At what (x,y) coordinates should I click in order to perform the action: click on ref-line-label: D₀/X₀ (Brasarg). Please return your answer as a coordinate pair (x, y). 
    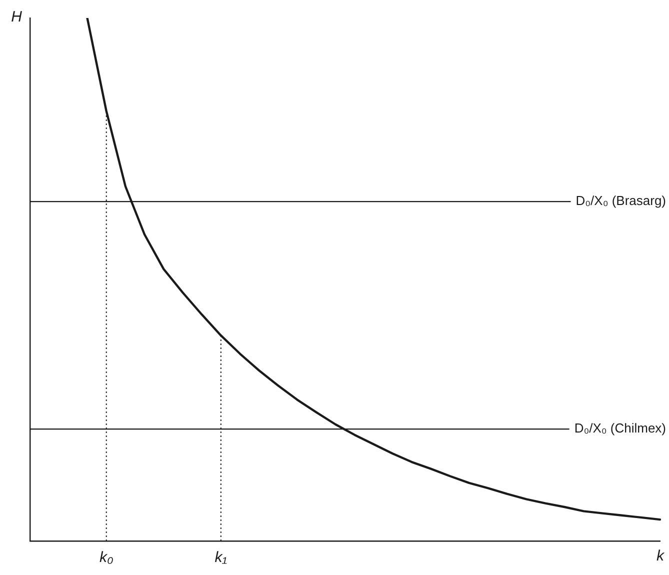
    Looking at the image, I should click on (621, 200).